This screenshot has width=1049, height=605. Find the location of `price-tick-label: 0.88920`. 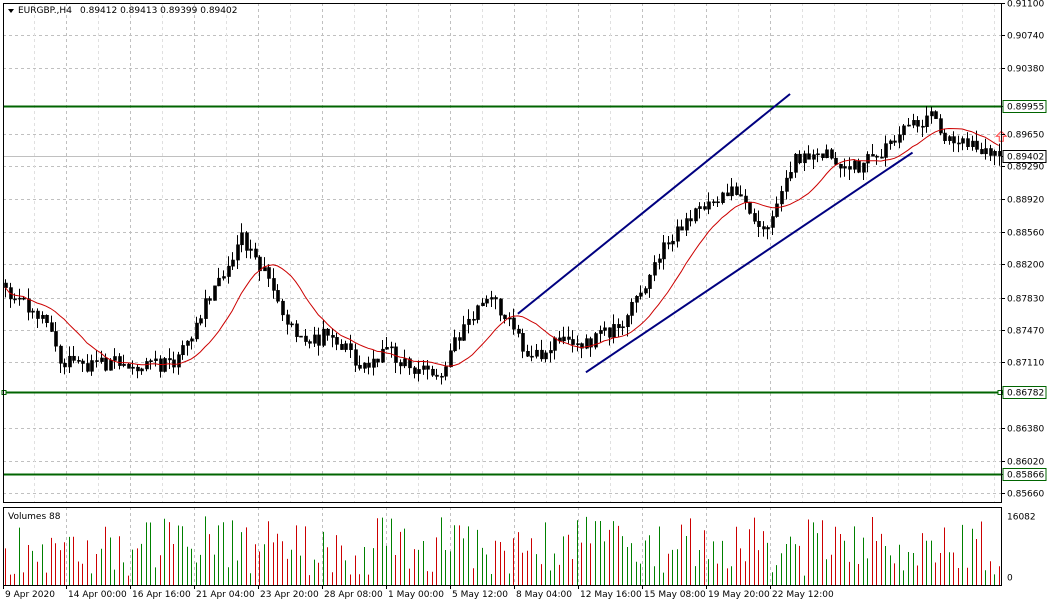

price-tick-label: 0.88920 is located at coordinates (1025, 201).